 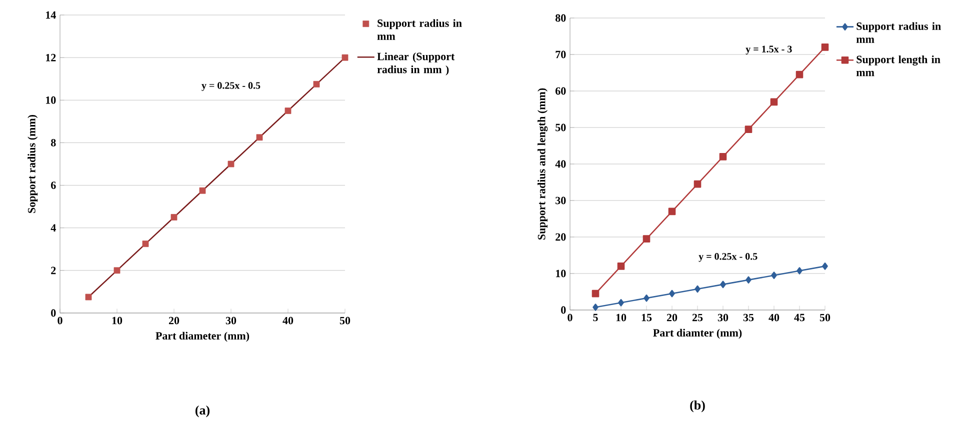 What do you see at coordinates (33, 163) in the screenshot?
I see `y-axis-title: Sopport radius (mm)` at bounding box center [33, 163].